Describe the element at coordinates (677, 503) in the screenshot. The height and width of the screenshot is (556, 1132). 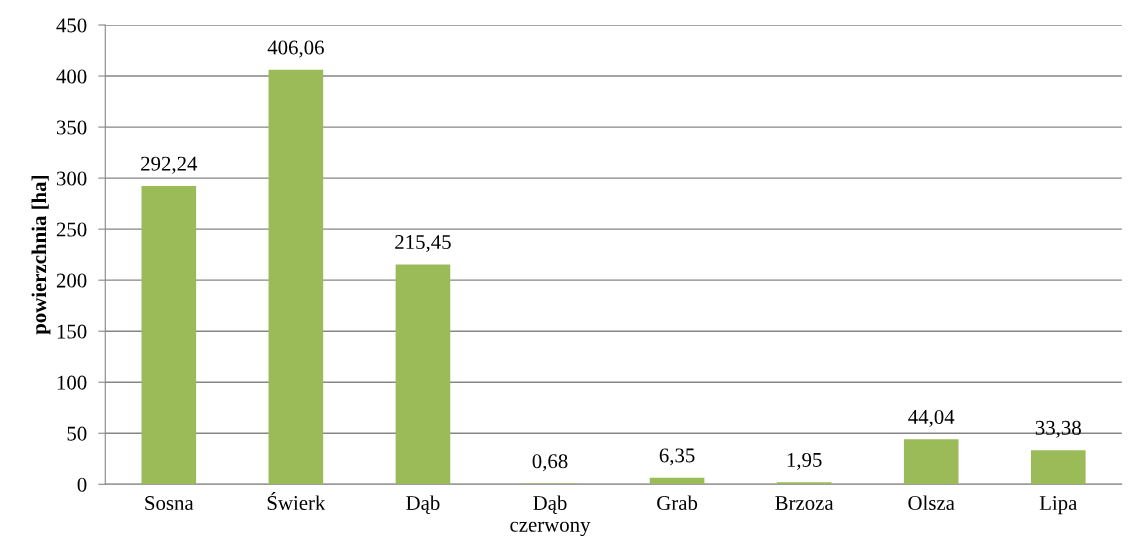
I see `x-tick-label: Grab` at that location.